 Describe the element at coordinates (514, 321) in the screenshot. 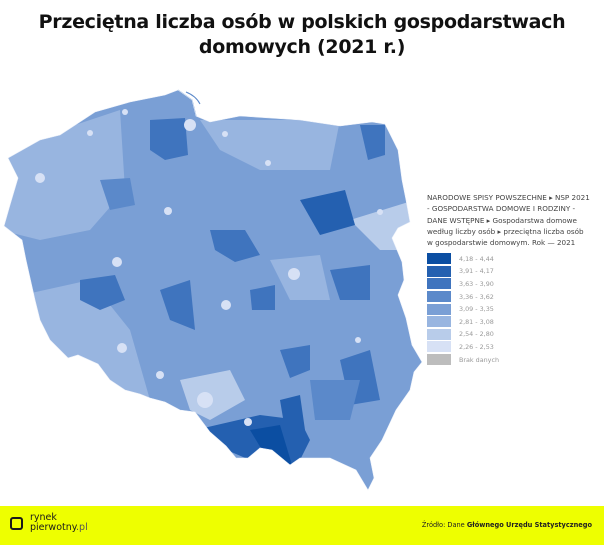

I see `legend-item: 2,81 - 3,08` at that location.